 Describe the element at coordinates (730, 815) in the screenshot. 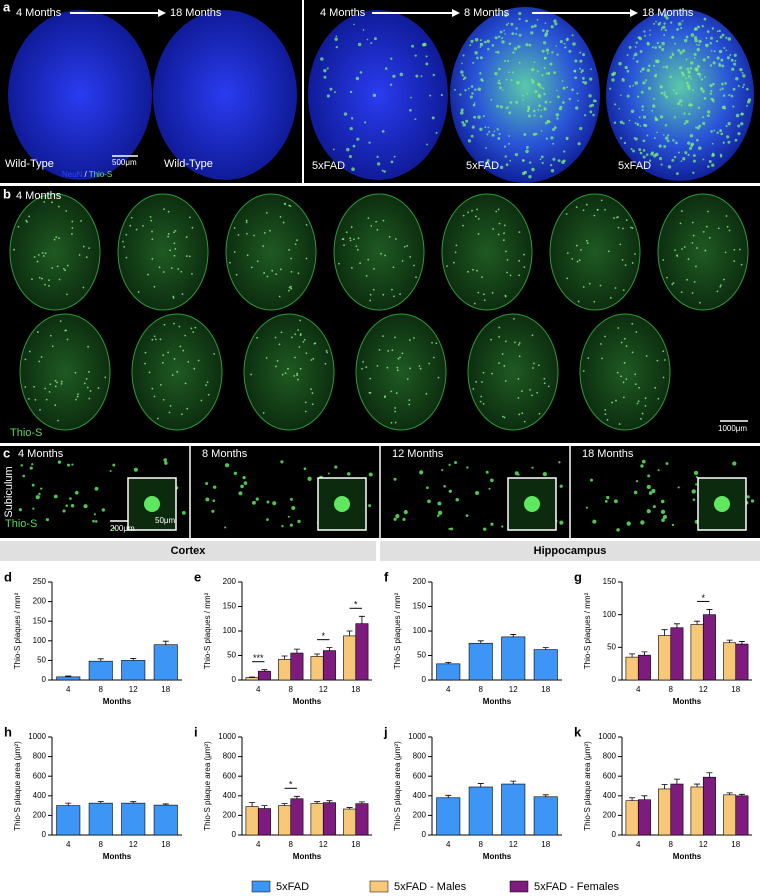

I see `bar` at that location.